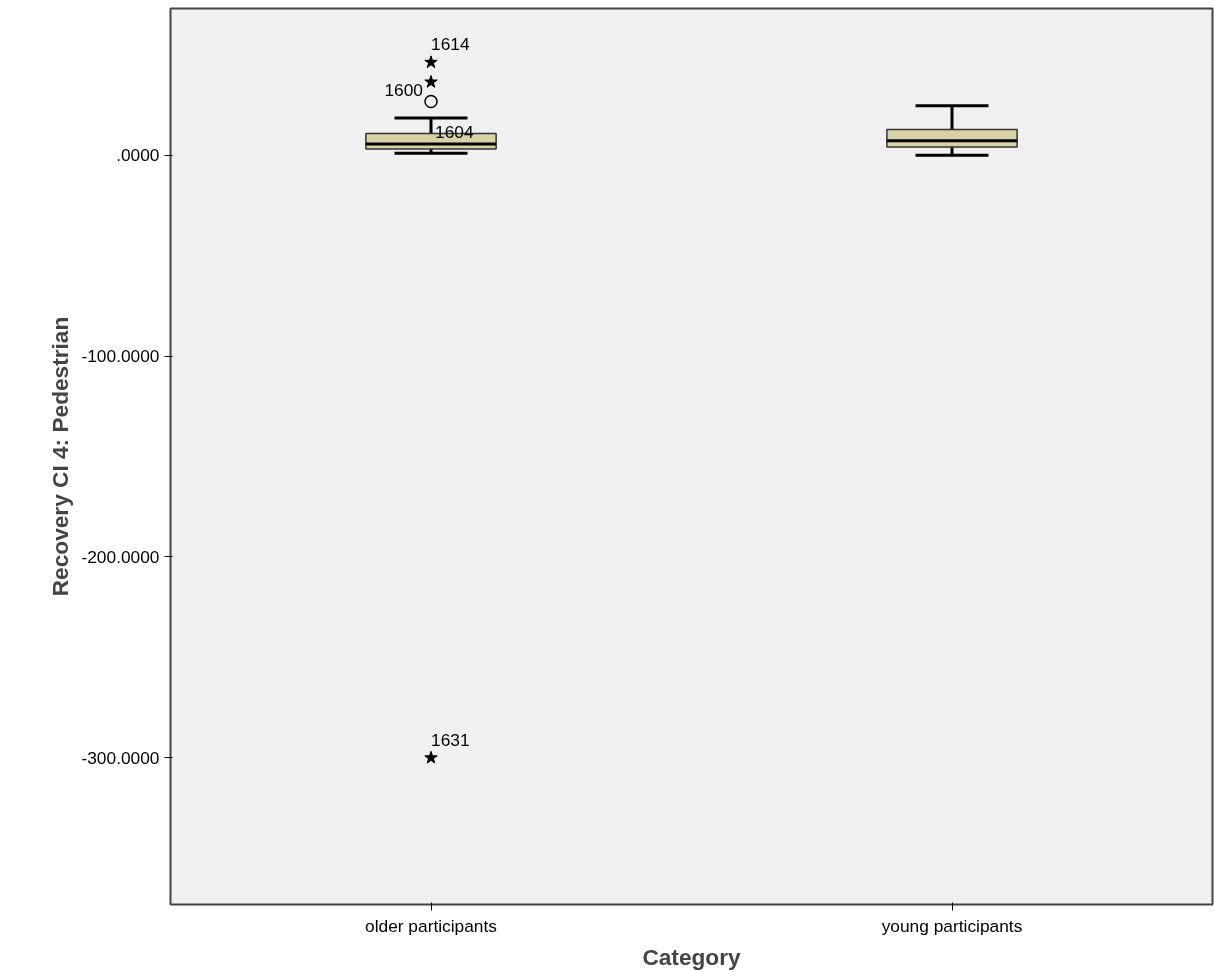 The height and width of the screenshot is (972, 1214). I want to click on y-axis-title: Recovery CI 4: Pedestrian, so click(60, 456).